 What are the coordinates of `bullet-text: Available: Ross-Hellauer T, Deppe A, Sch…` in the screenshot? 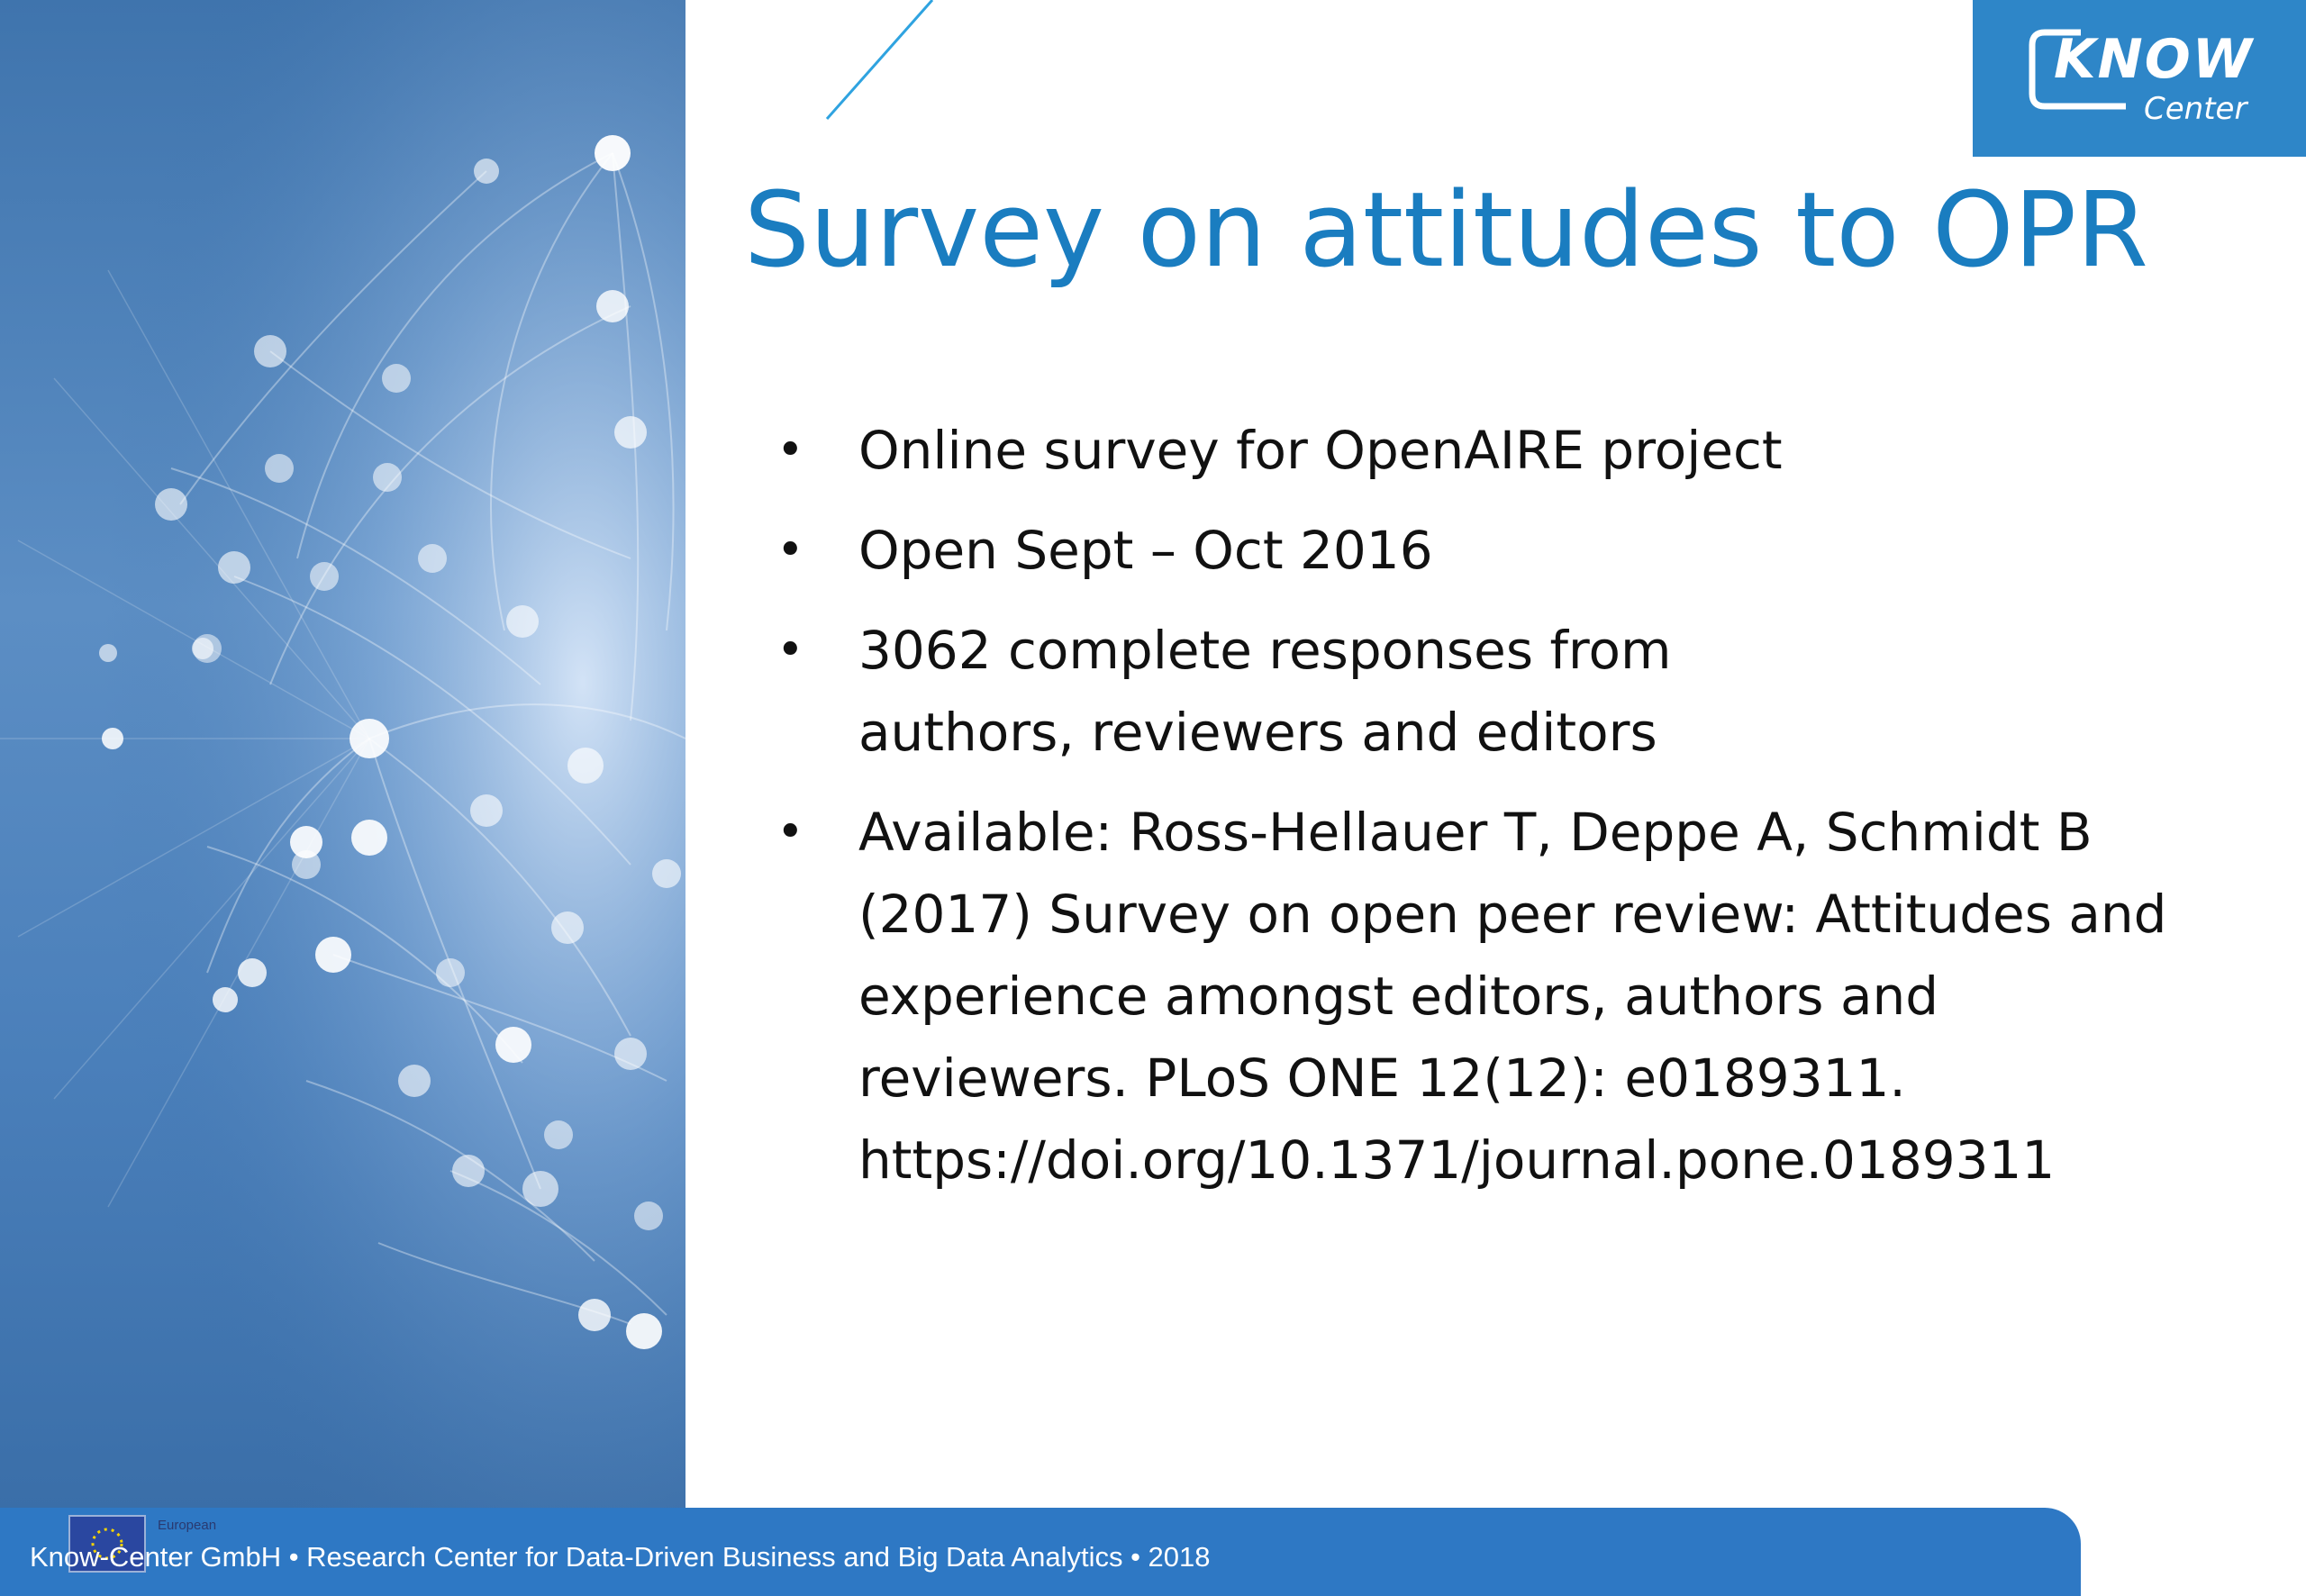 It's located at (1512, 996).